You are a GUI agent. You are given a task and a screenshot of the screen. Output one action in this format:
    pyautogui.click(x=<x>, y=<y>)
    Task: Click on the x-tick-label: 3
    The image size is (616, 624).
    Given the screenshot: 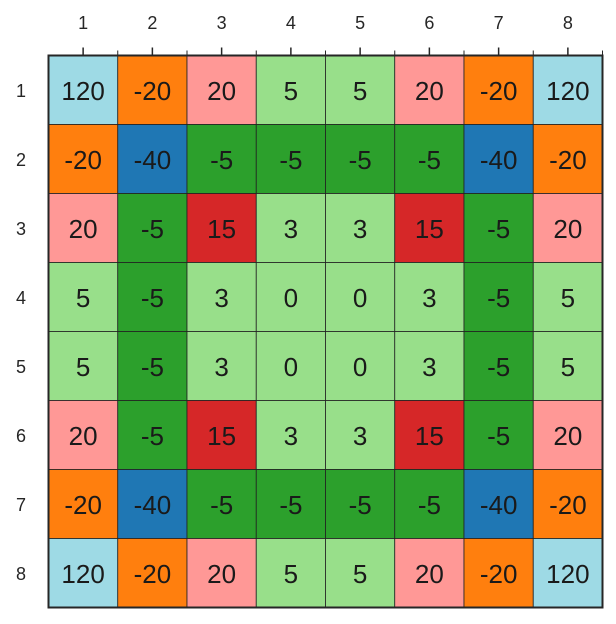 What is the action you would take?
    pyautogui.click(x=222, y=23)
    